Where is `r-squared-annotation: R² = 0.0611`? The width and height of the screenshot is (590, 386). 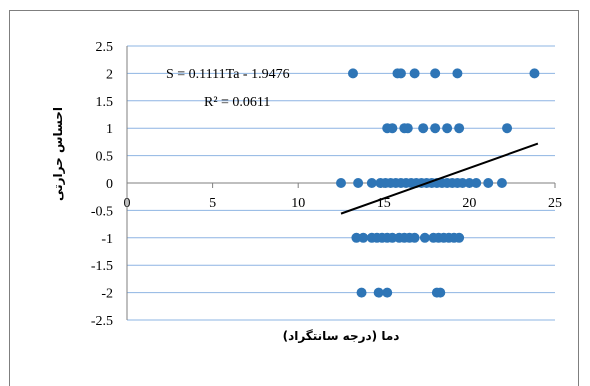
r-squared-annotation: R² = 0.0611 is located at coordinates (237, 102).